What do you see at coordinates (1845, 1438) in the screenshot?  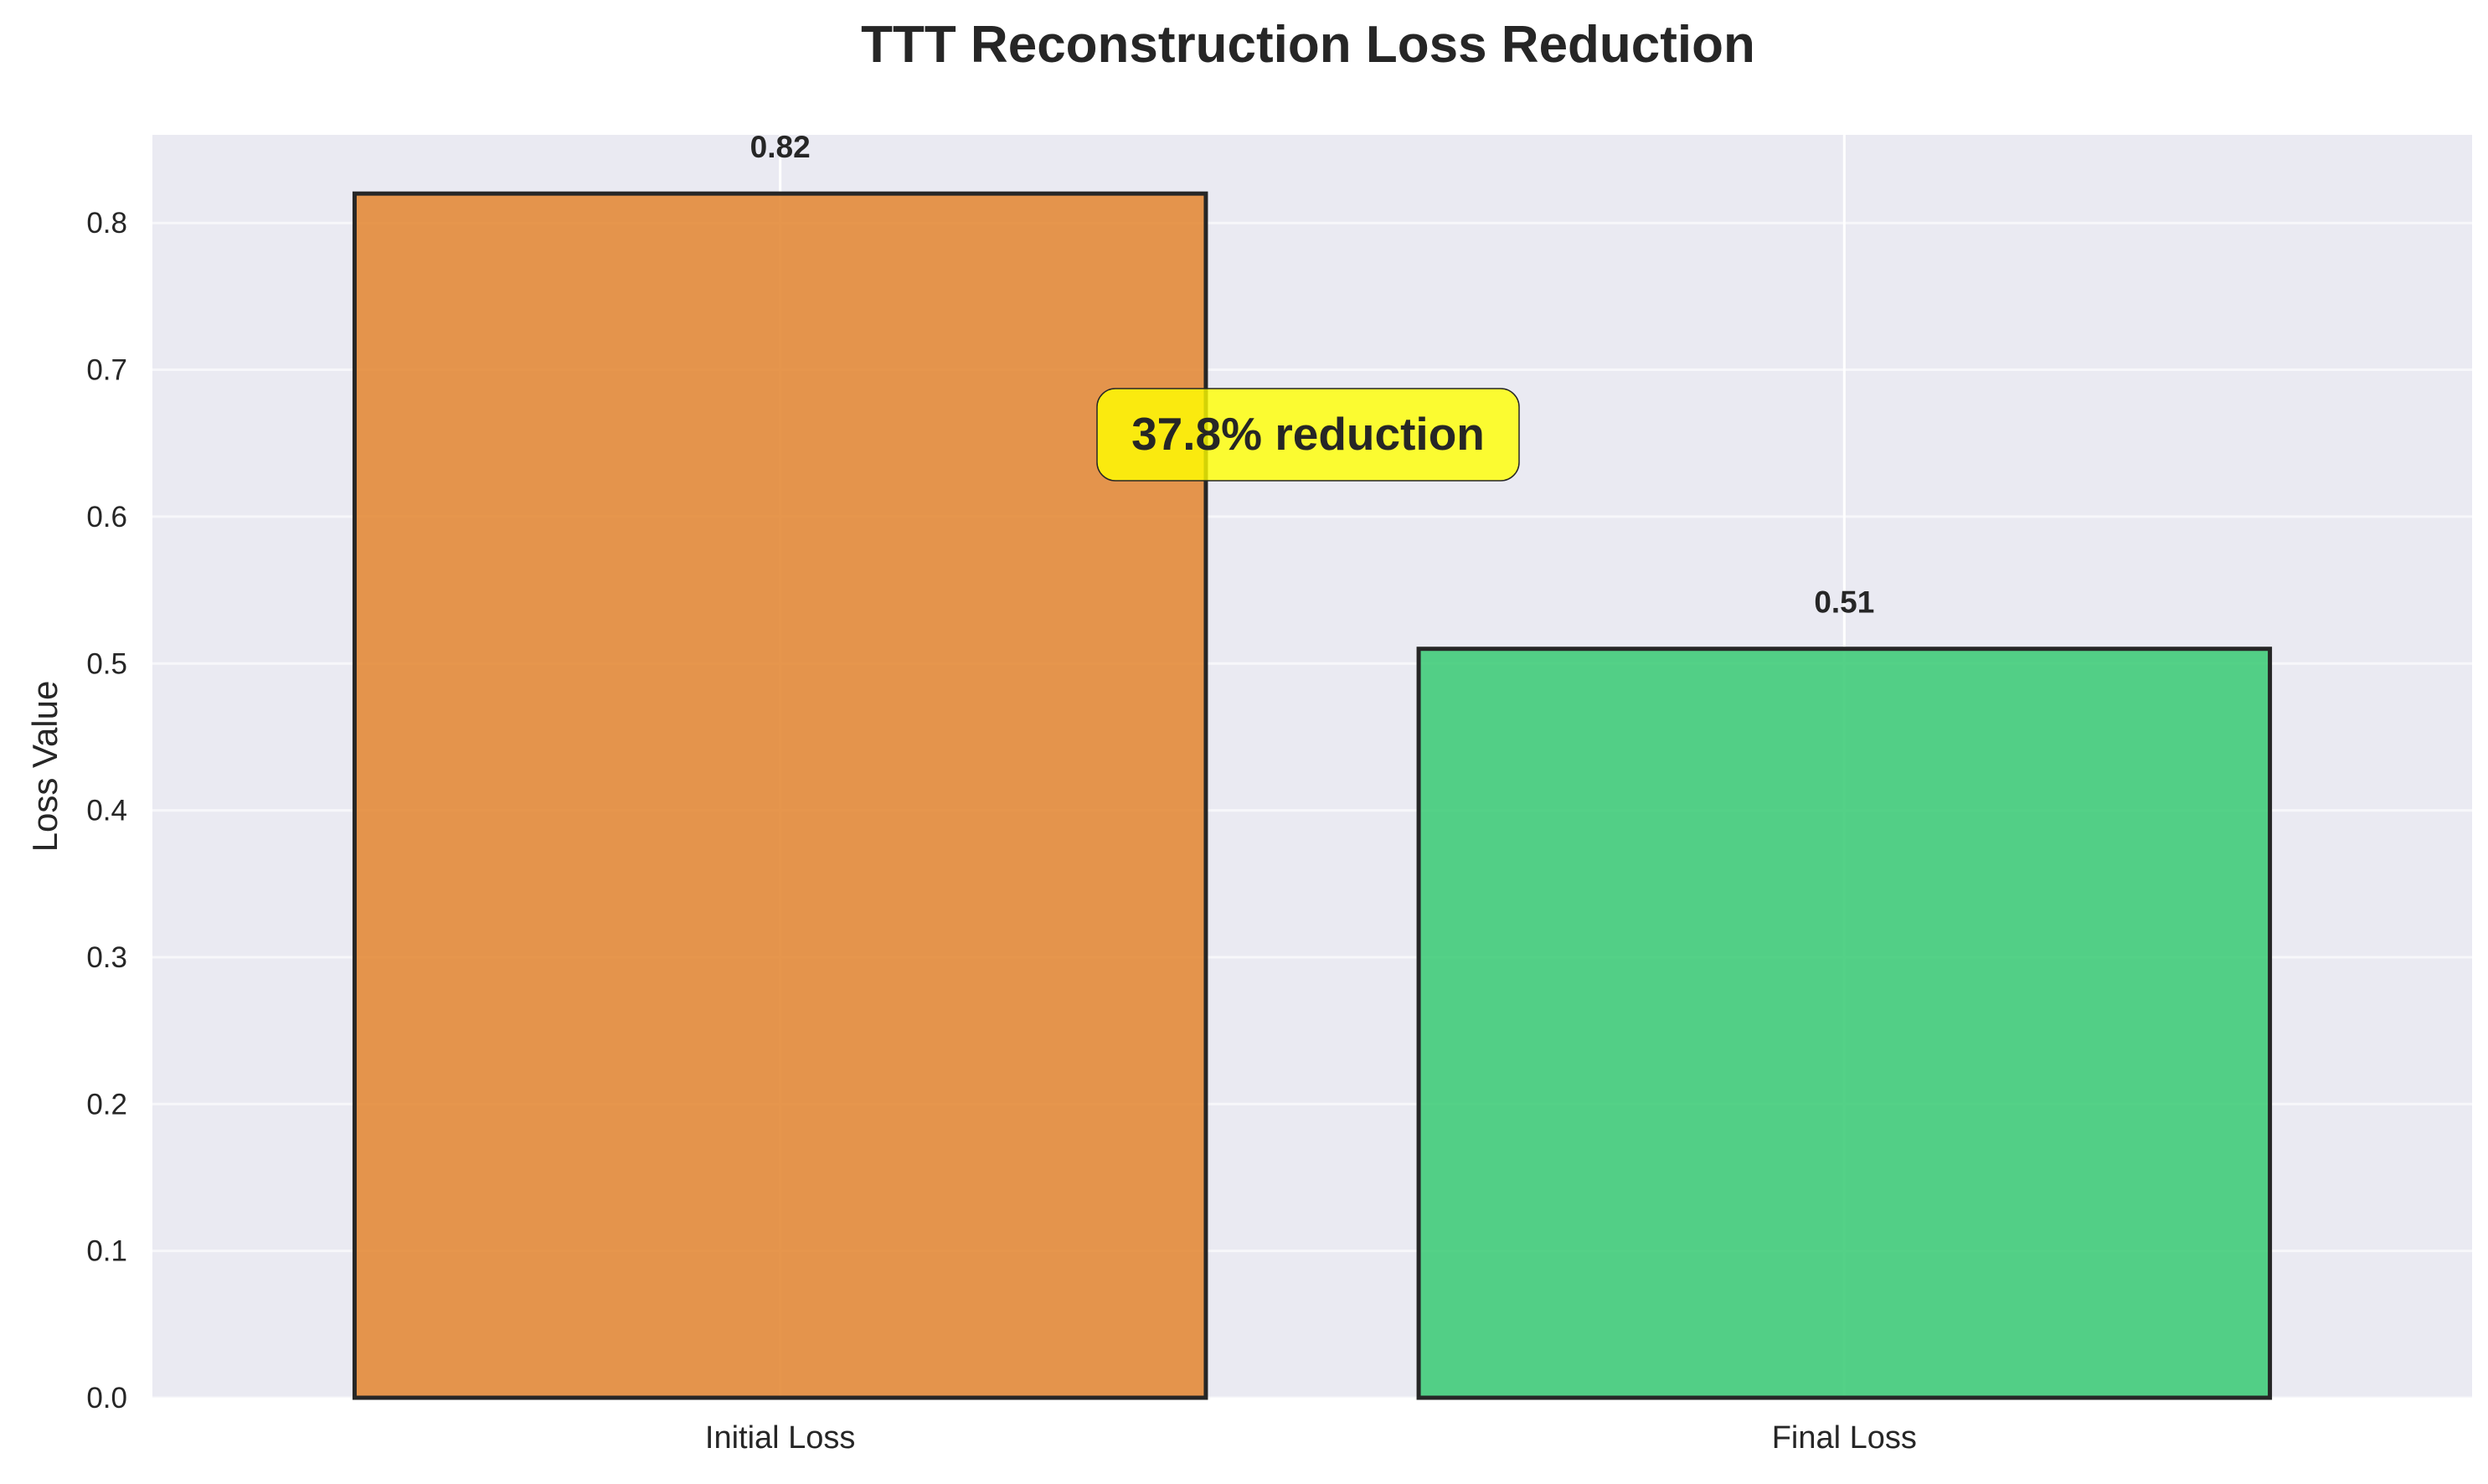 I see `x-tick-label: Final Loss` at bounding box center [1845, 1438].